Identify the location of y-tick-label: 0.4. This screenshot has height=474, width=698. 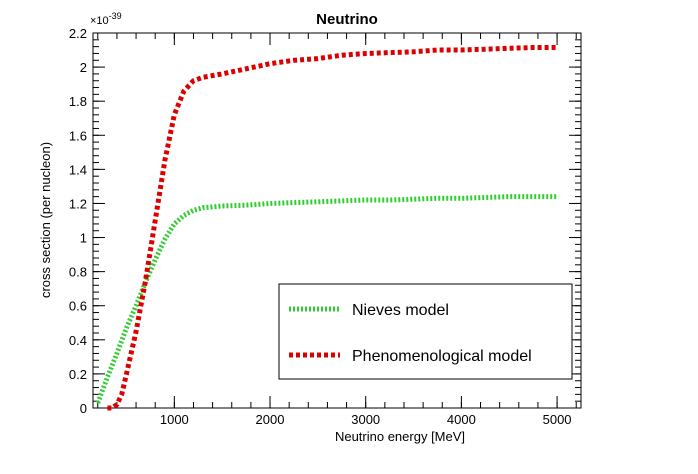
(78, 340).